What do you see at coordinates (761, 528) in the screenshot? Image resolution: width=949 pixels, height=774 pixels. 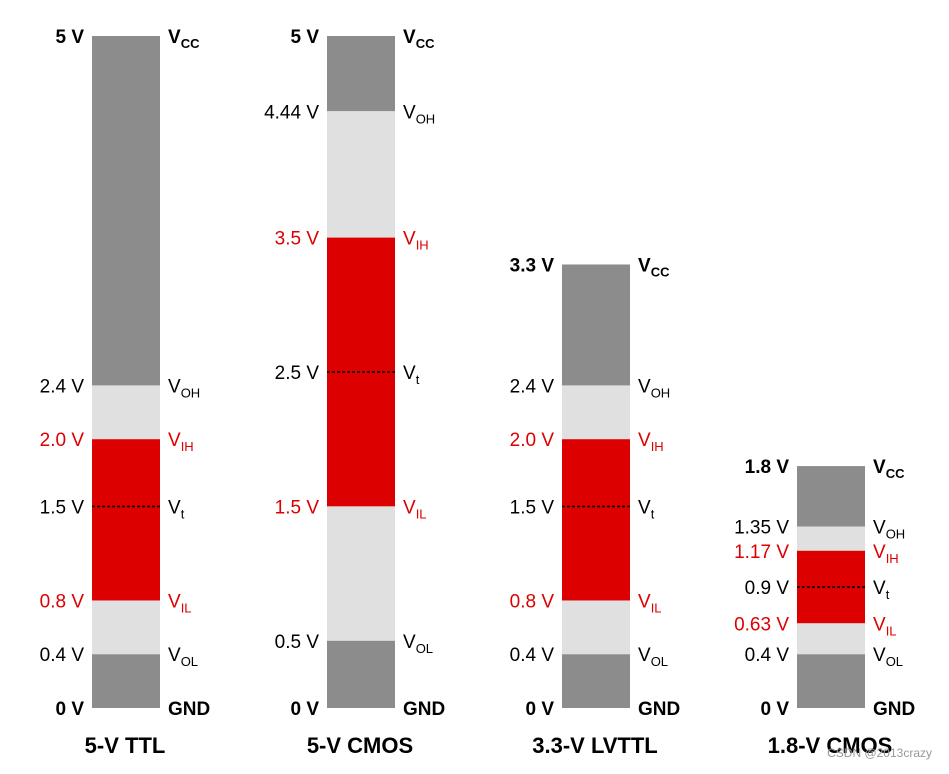 I see `level-value-label: 1.35 V` at bounding box center [761, 528].